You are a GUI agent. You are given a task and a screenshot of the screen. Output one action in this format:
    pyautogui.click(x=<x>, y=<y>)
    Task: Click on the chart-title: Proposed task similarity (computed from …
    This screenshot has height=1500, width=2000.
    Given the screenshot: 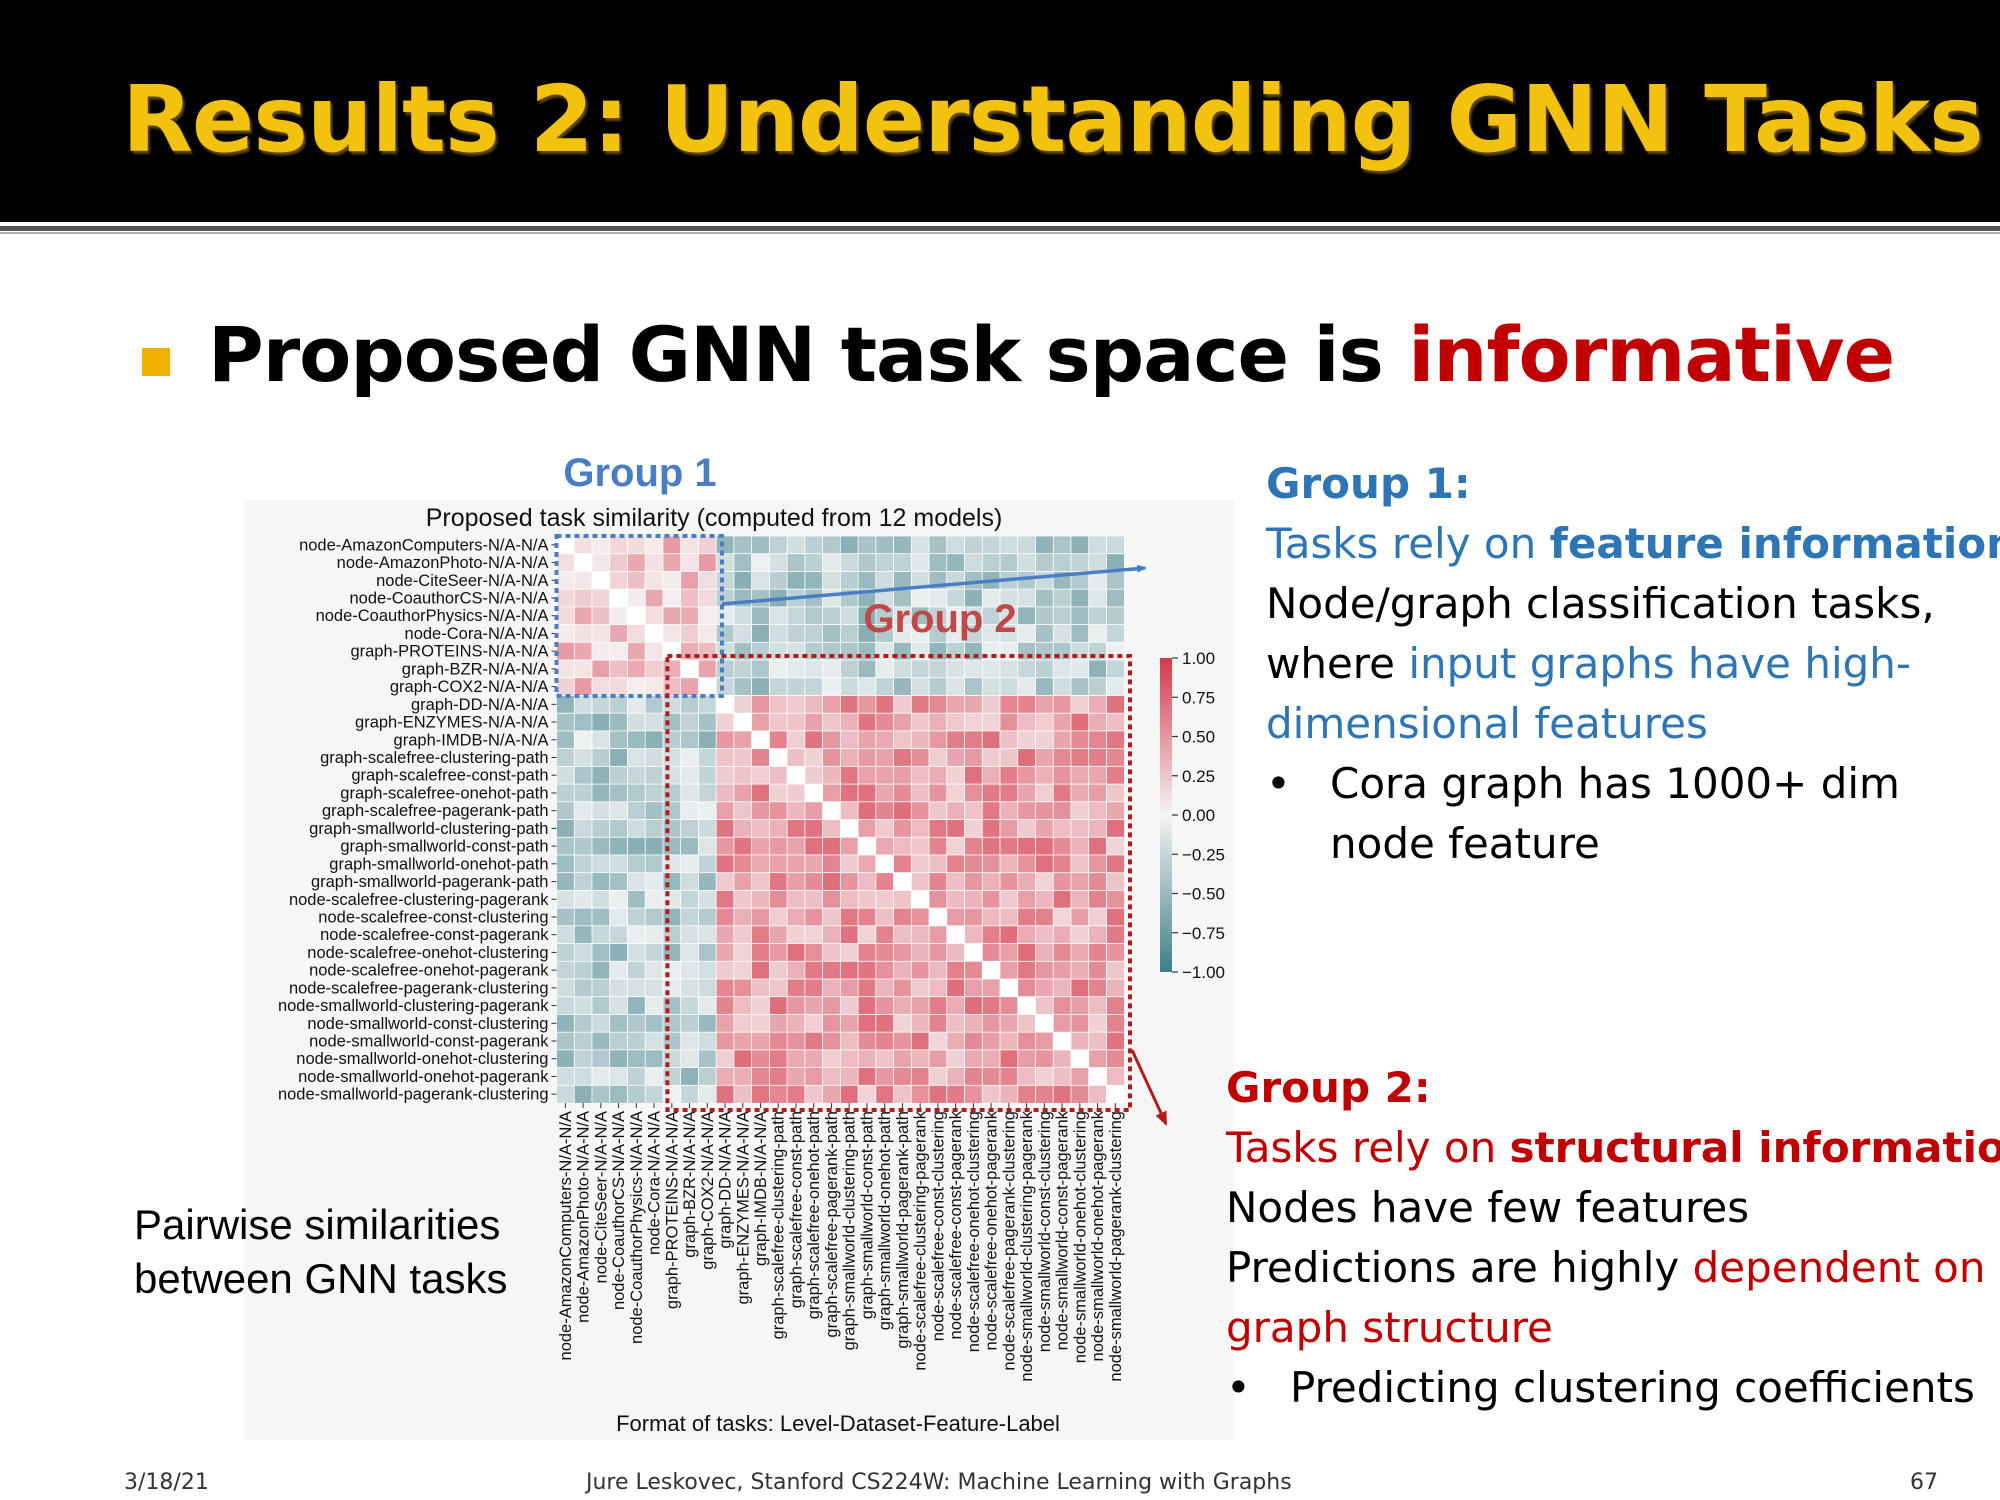 What is the action you would take?
    pyautogui.click(x=714, y=518)
    